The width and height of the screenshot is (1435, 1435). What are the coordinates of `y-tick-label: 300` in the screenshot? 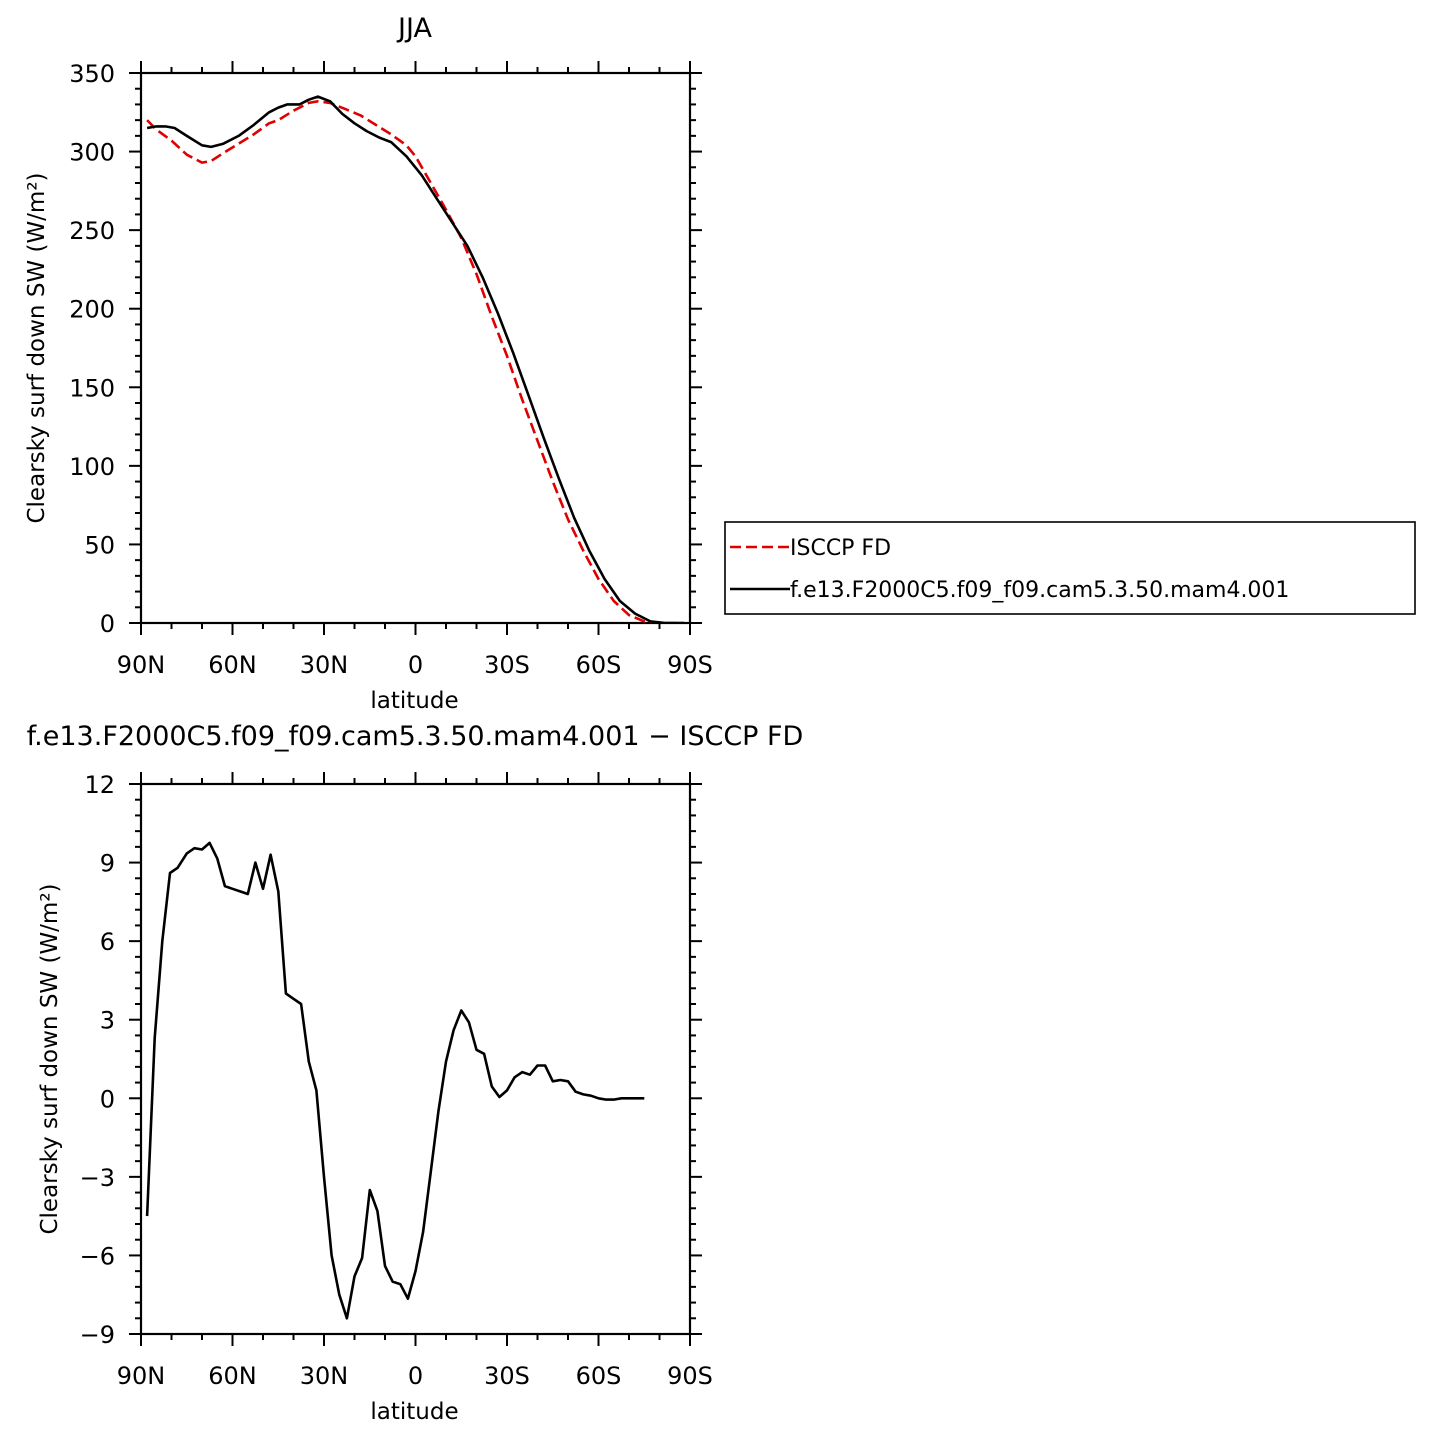 It's located at (92, 153).